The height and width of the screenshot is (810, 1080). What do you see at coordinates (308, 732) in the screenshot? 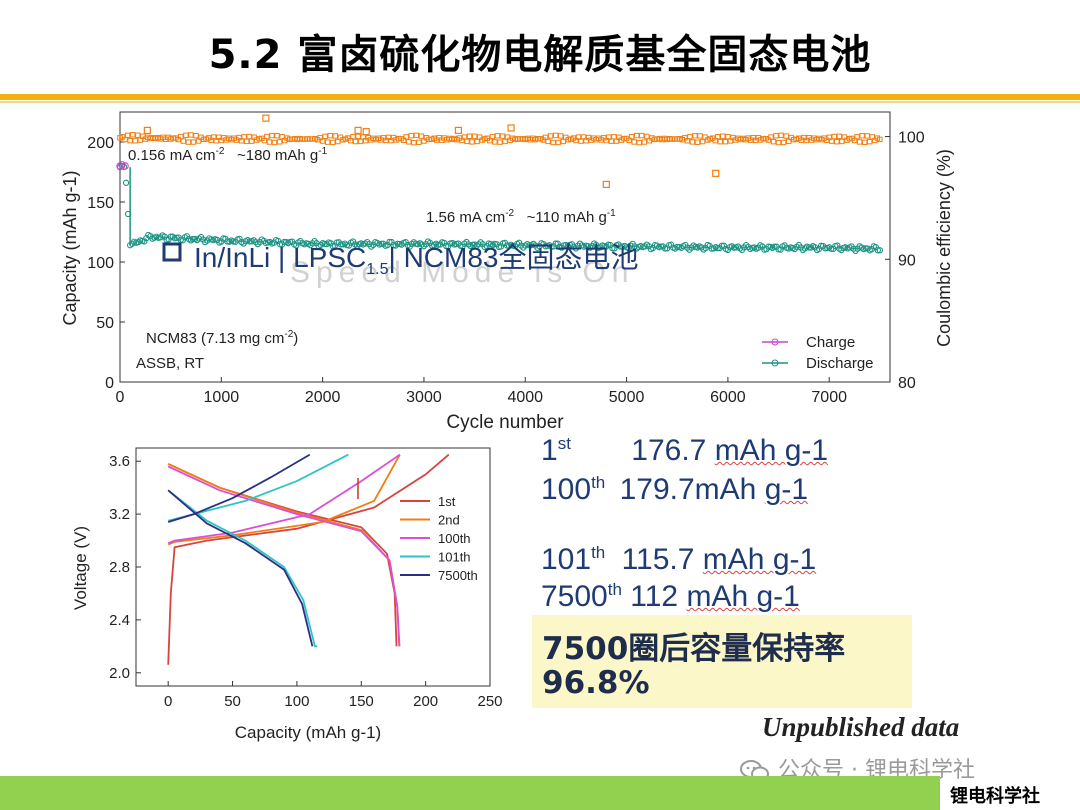
I see `bottom-x-label: Capacity (mAh g-1)` at bounding box center [308, 732].